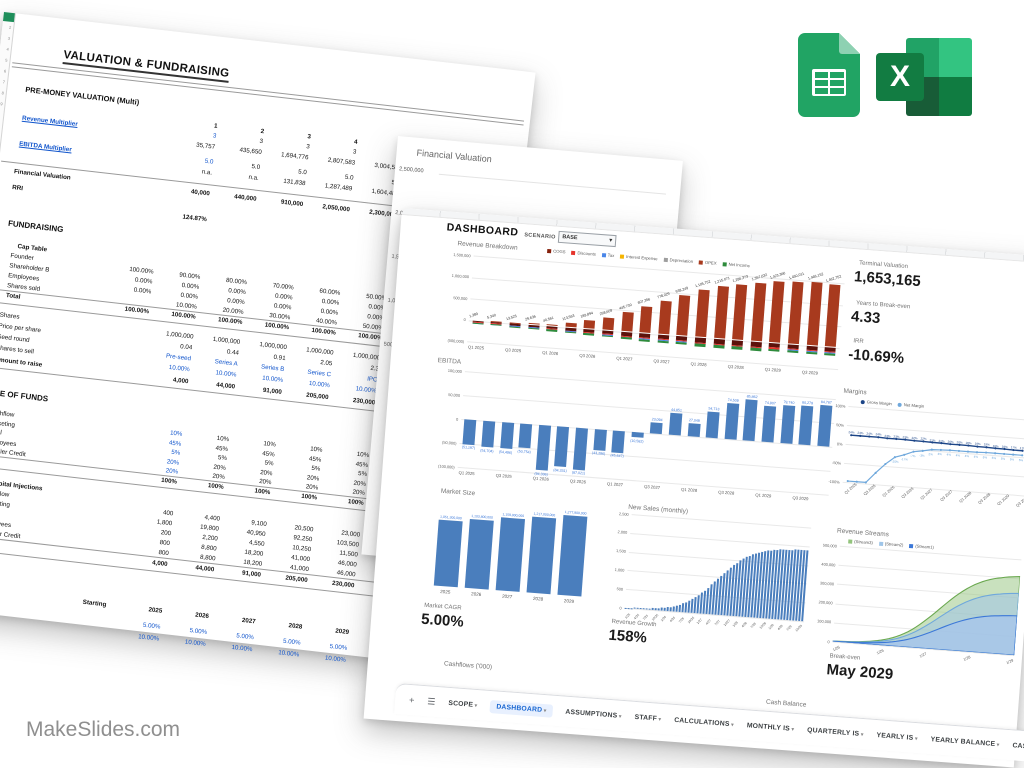 The image size is (1024, 768). Describe the element at coordinates (225, 386) in the screenshot. I see `table-cell: 44,000` at that location.